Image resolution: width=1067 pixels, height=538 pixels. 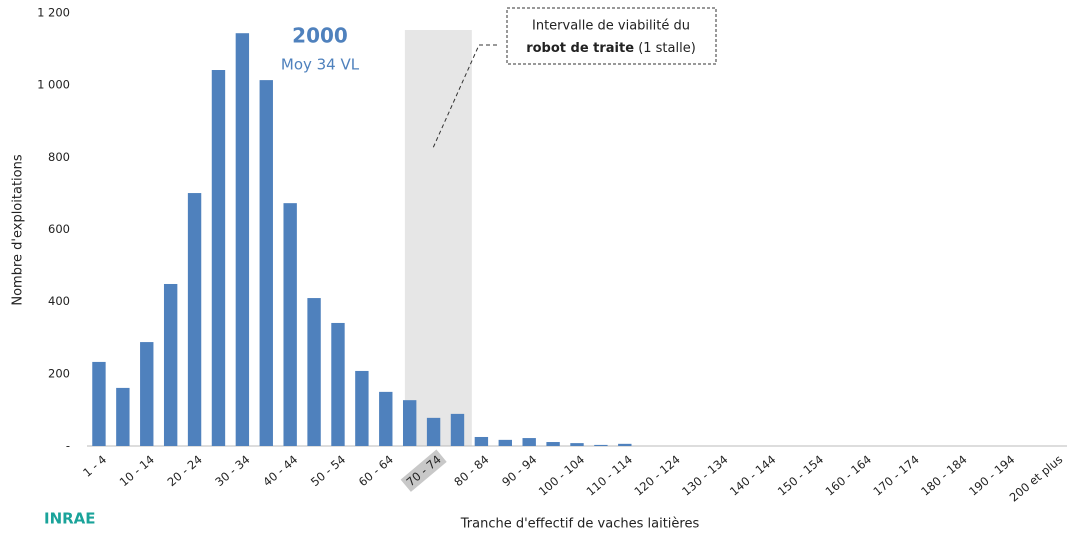 I want to click on y-tick-label: 600, so click(x=59, y=229).